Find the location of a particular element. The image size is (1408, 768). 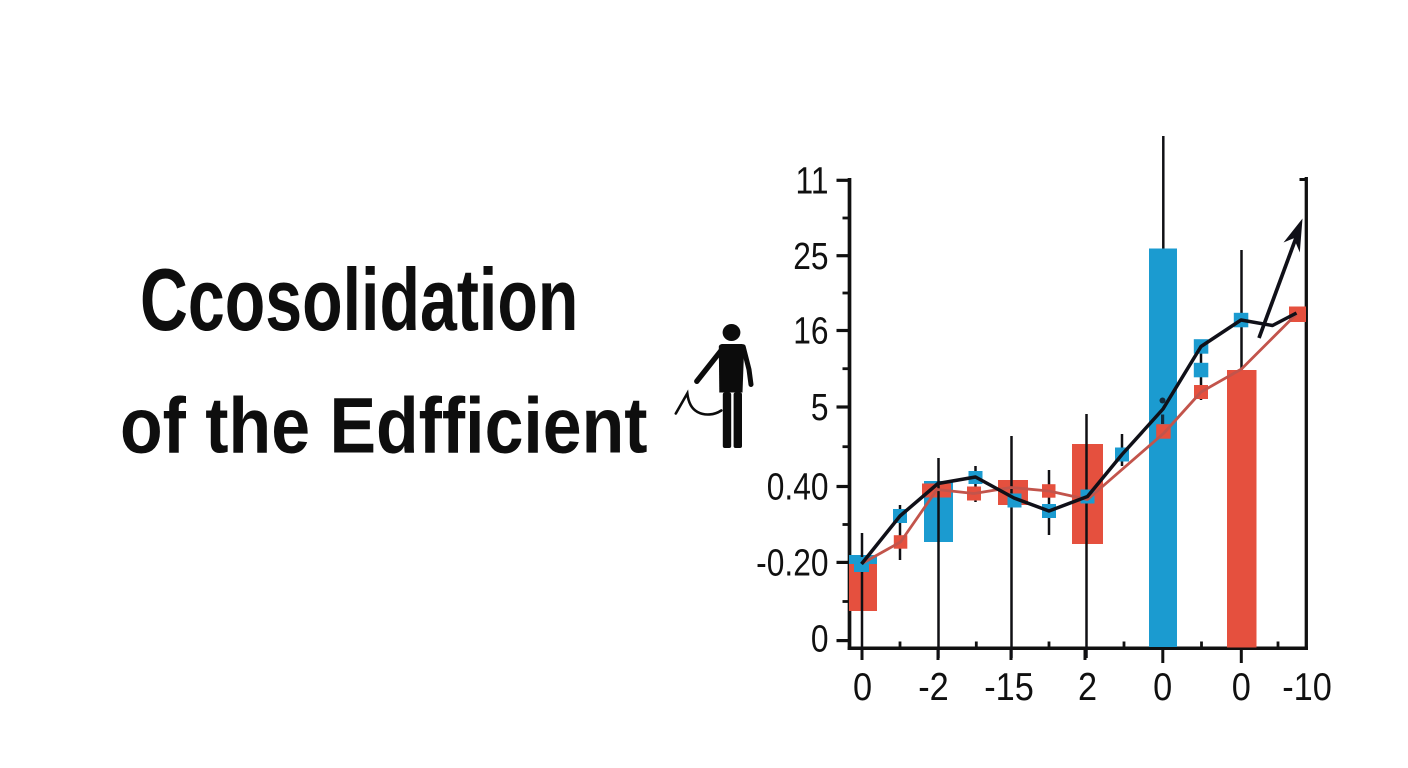

svg-text: 25 is located at coordinates (810, 256).